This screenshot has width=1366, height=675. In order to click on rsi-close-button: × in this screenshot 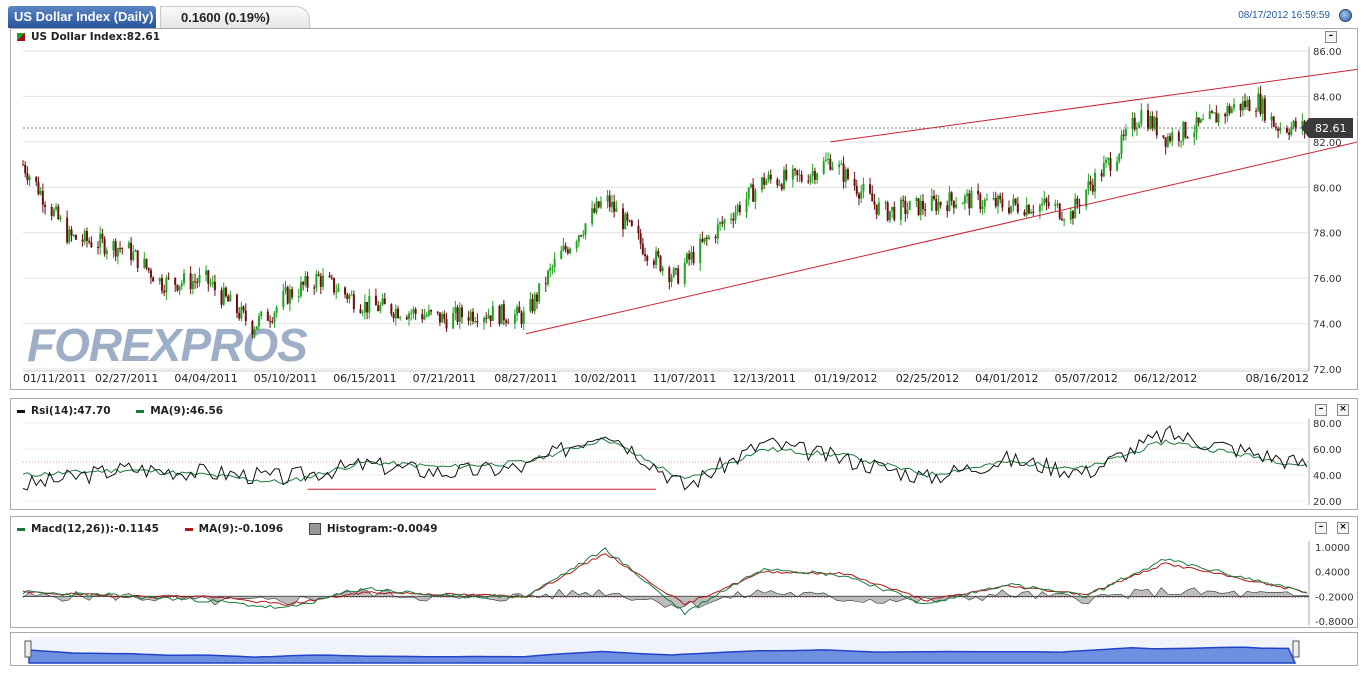, I will do `click(1343, 410)`.